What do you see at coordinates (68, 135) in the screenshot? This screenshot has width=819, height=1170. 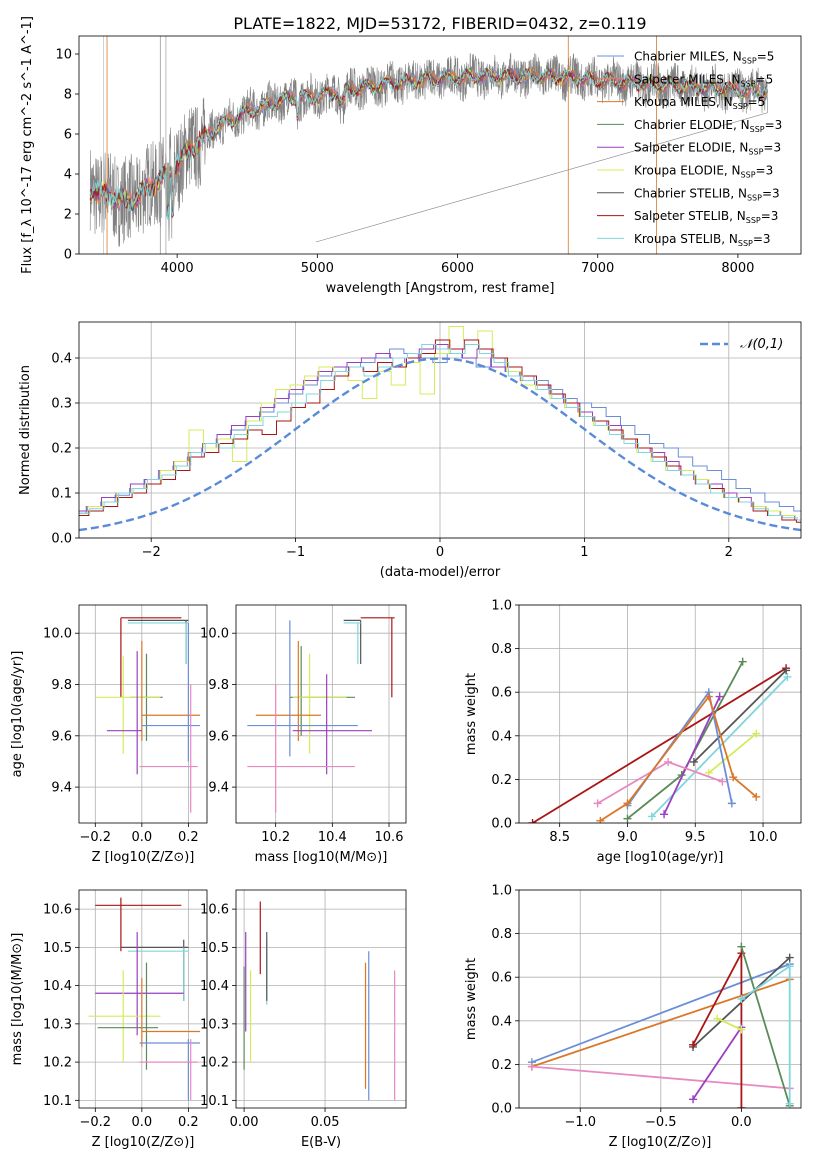 I see `y-tick-label: 6` at bounding box center [68, 135].